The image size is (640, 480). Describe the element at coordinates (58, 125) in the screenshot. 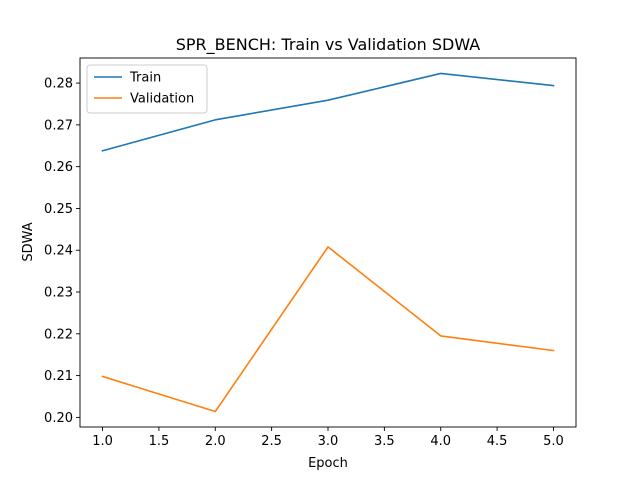

I see `y-tick-label: 0.27` at that location.